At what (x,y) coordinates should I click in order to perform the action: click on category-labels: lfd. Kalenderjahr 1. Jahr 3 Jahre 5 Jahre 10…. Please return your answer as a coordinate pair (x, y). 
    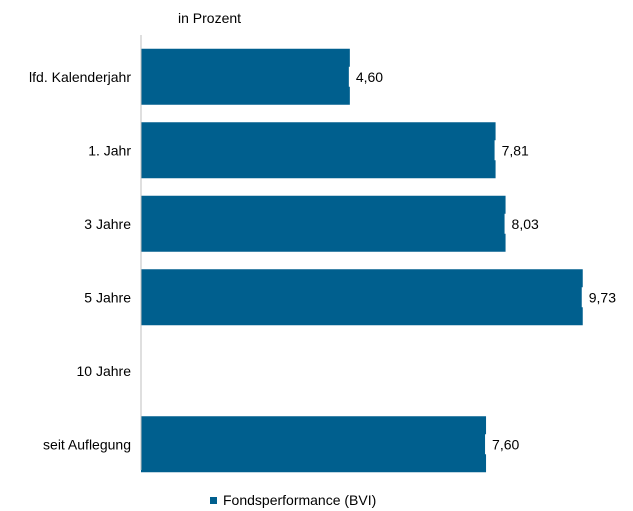
    Looking at the image, I should click on (80, 261).